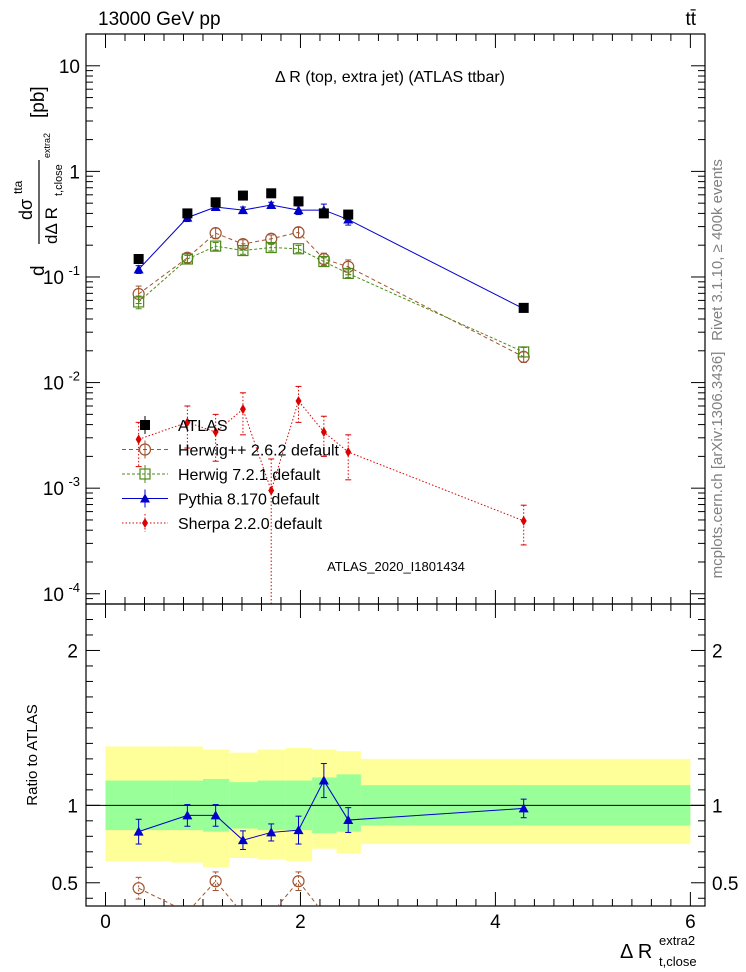  I want to click on x-tick-label-0: 0, so click(105, 922).